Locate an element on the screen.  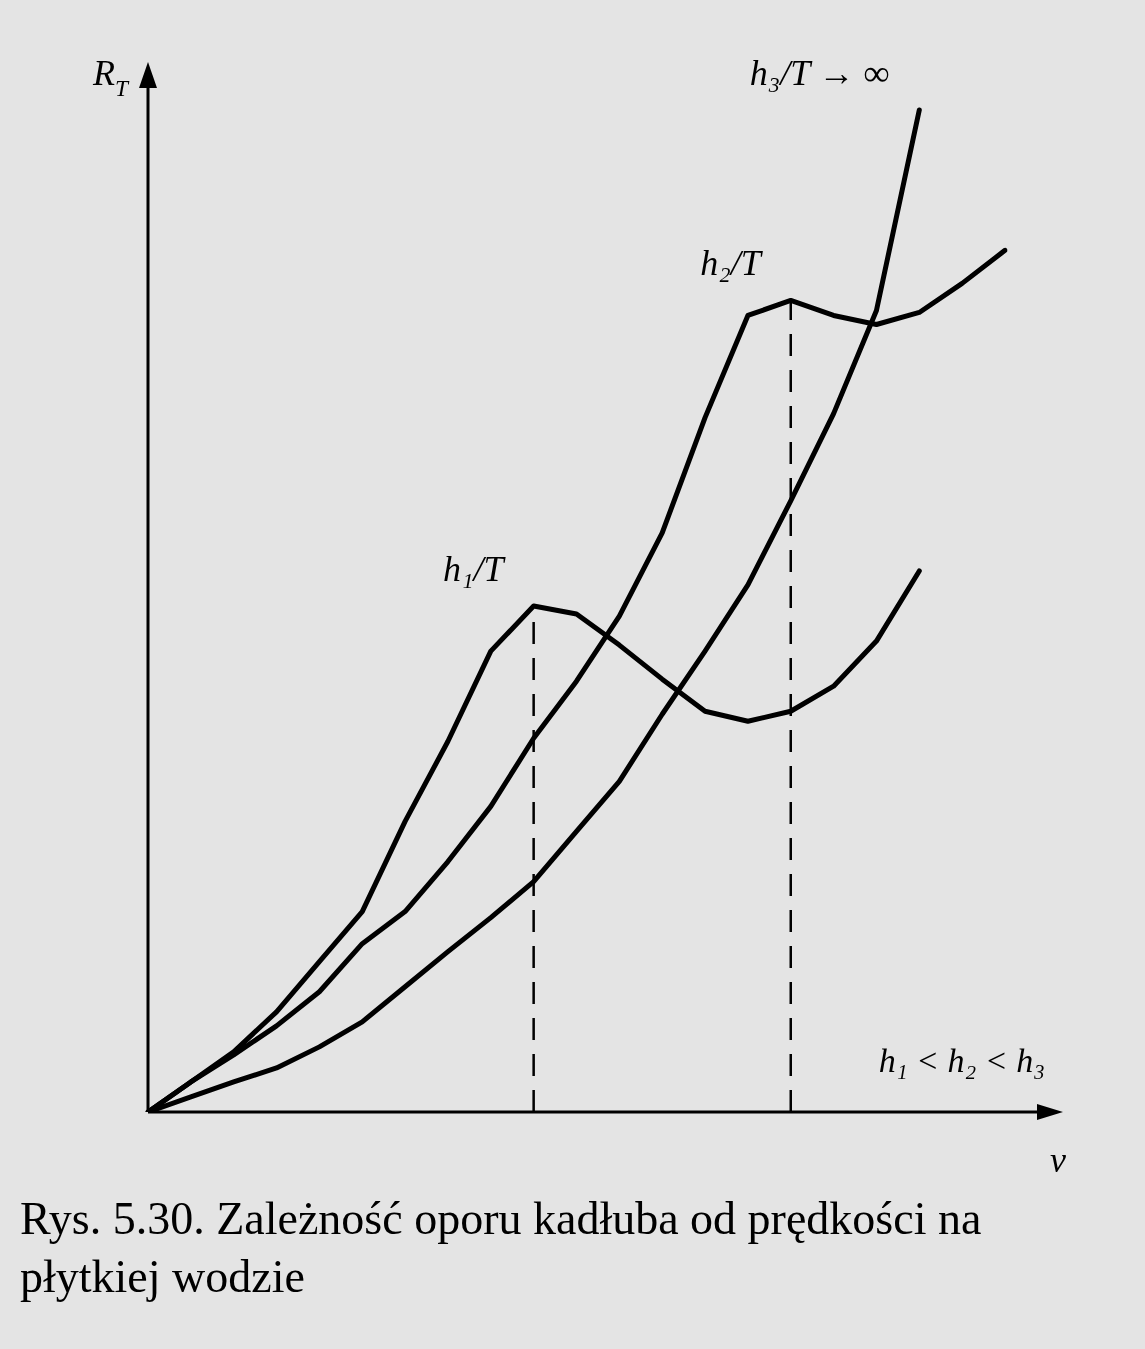
text: Rys. 5.30. Zależność oporu kadłuba od prędkości na płytkiej wodzie is located at coordinates (501, 1248).